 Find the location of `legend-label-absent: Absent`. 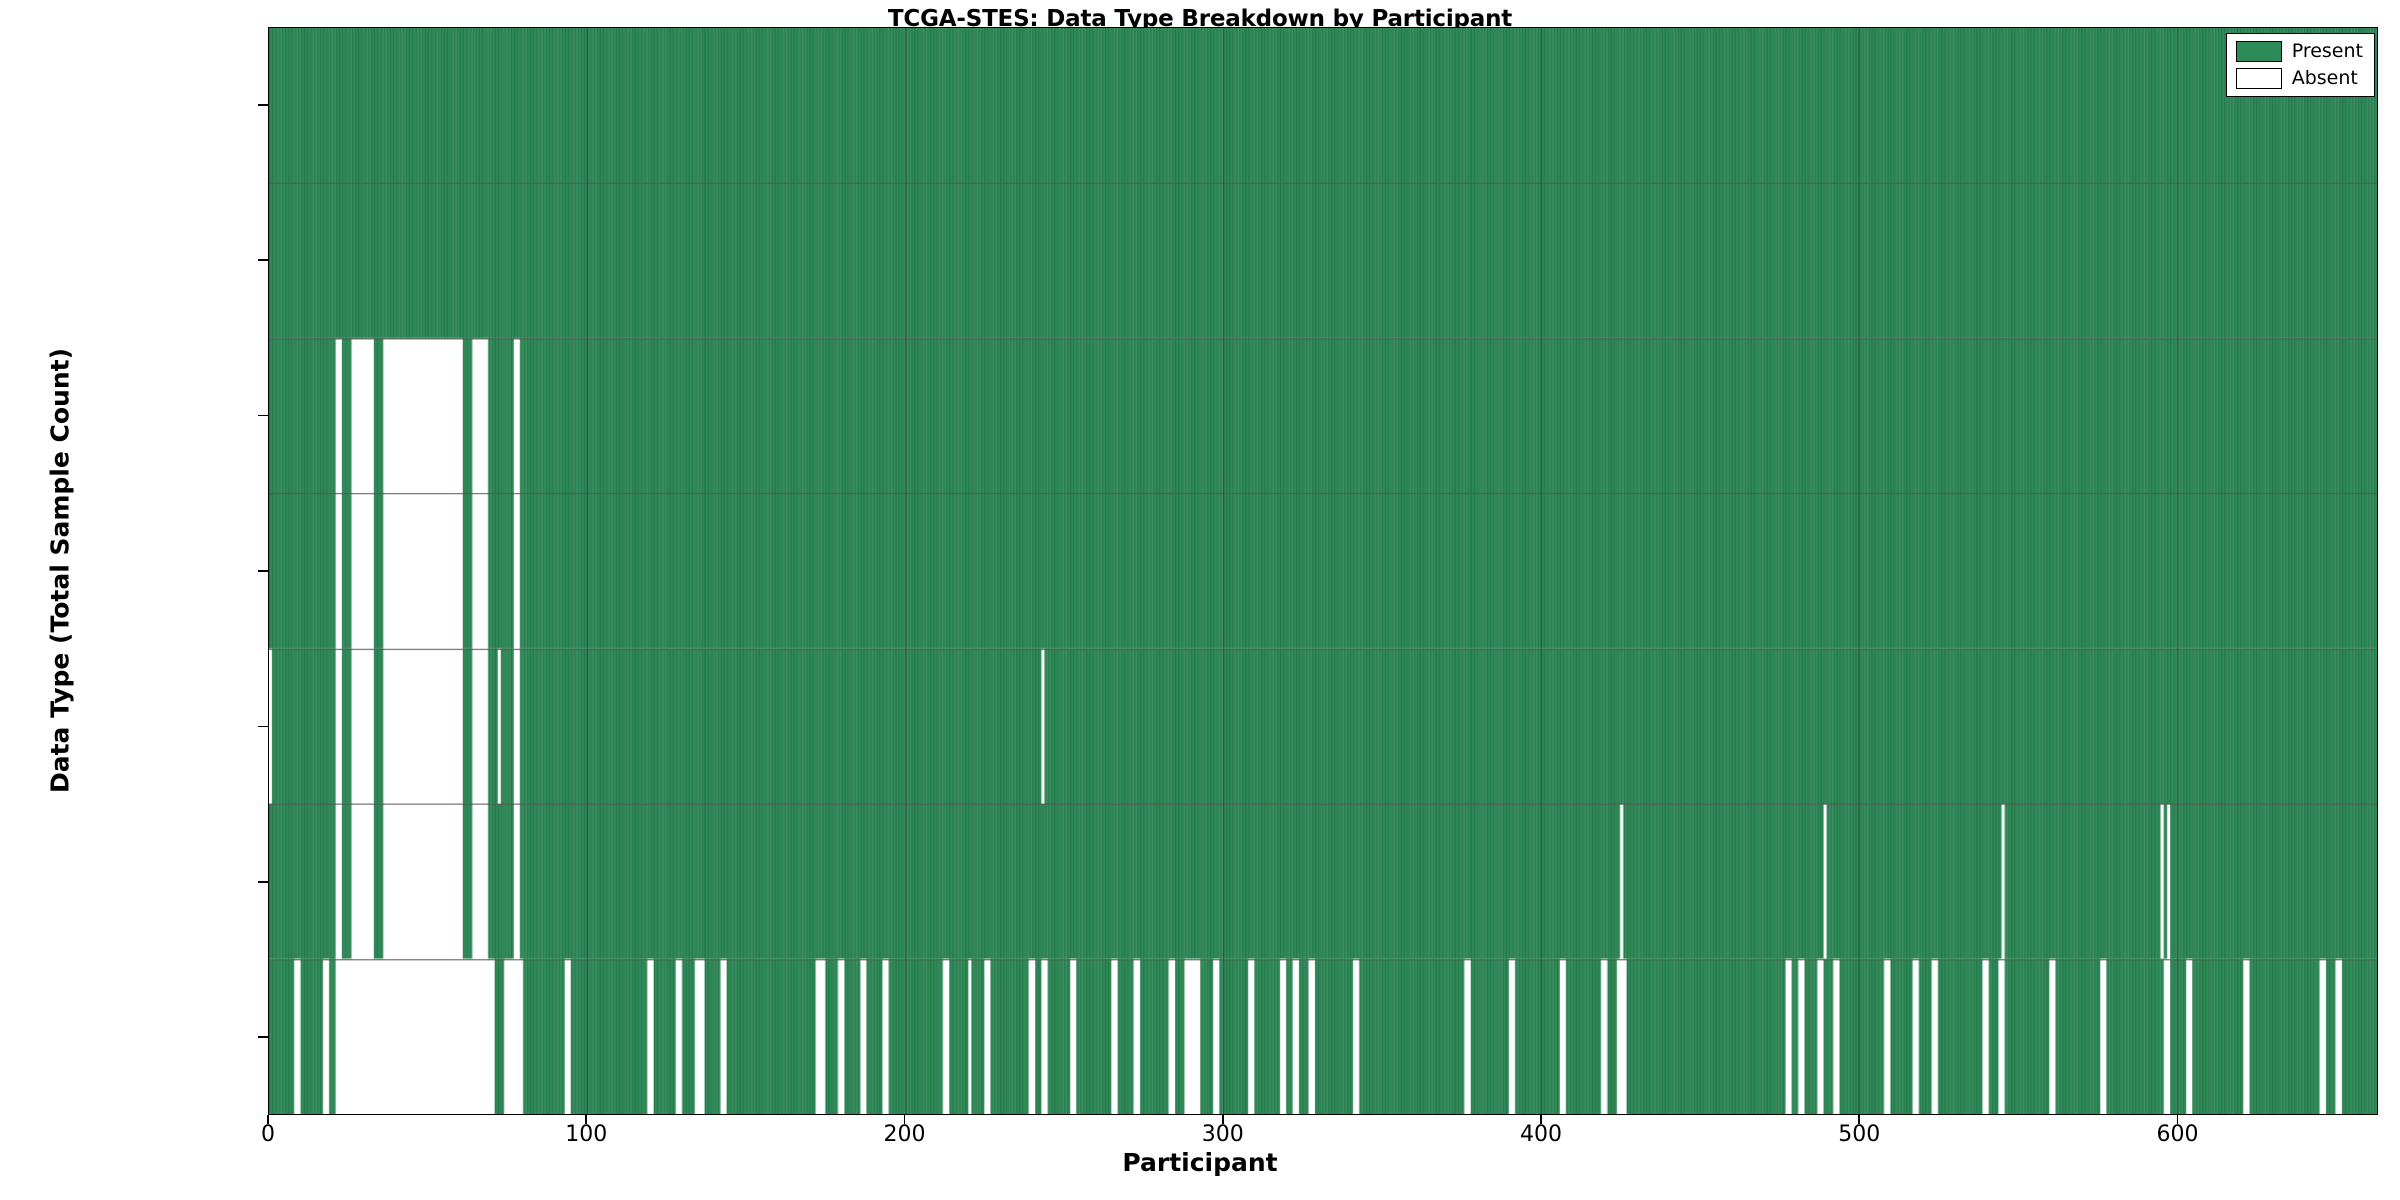

legend-label-absent: Absent is located at coordinates (2324, 78).